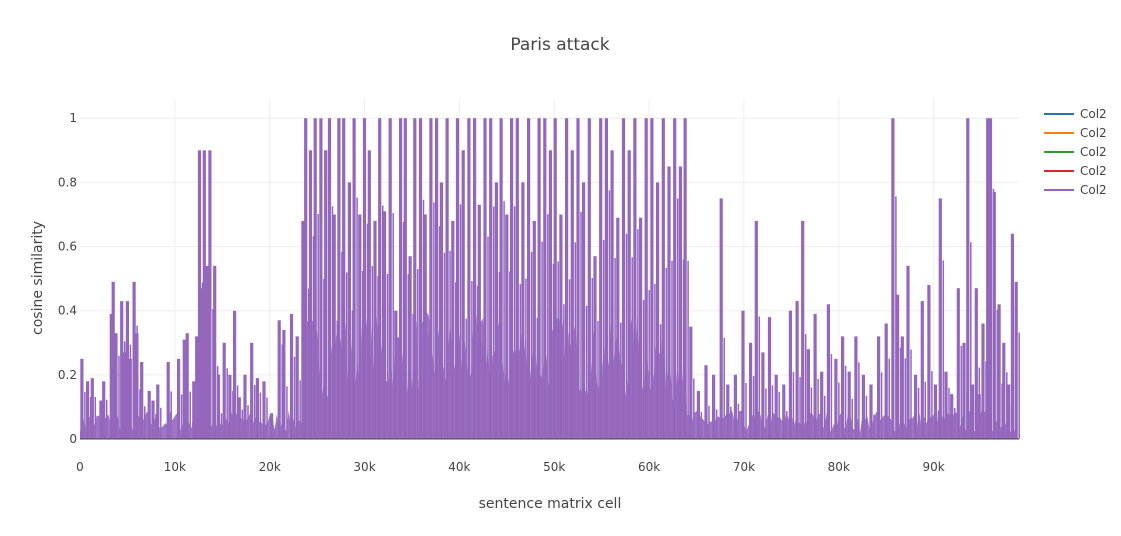  I want to click on x-tick-label: 50k, so click(554, 467).